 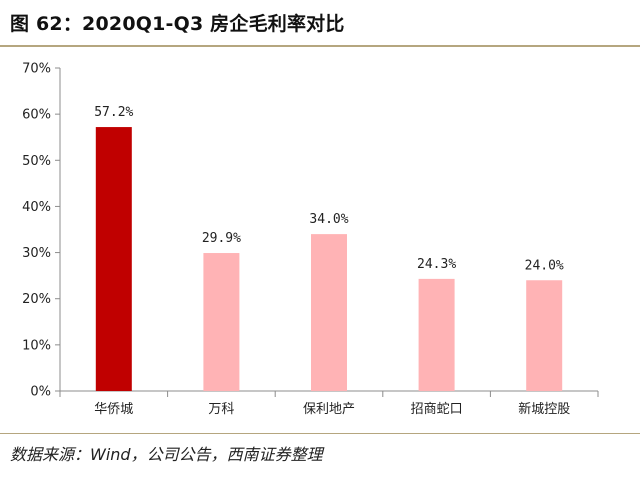 What do you see at coordinates (320, 433) in the screenshot?
I see `source-rule` at bounding box center [320, 433].